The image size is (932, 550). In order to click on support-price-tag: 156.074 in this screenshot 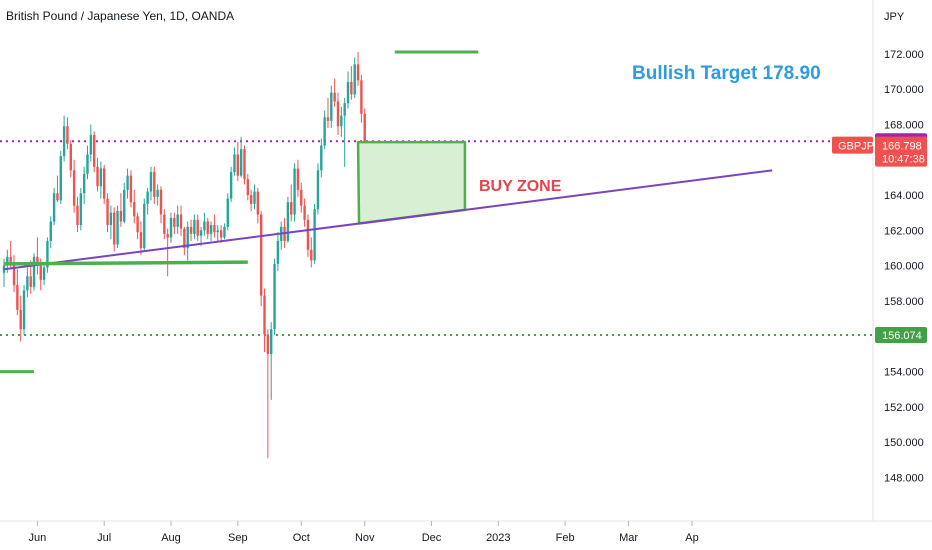, I will do `click(902, 336)`.